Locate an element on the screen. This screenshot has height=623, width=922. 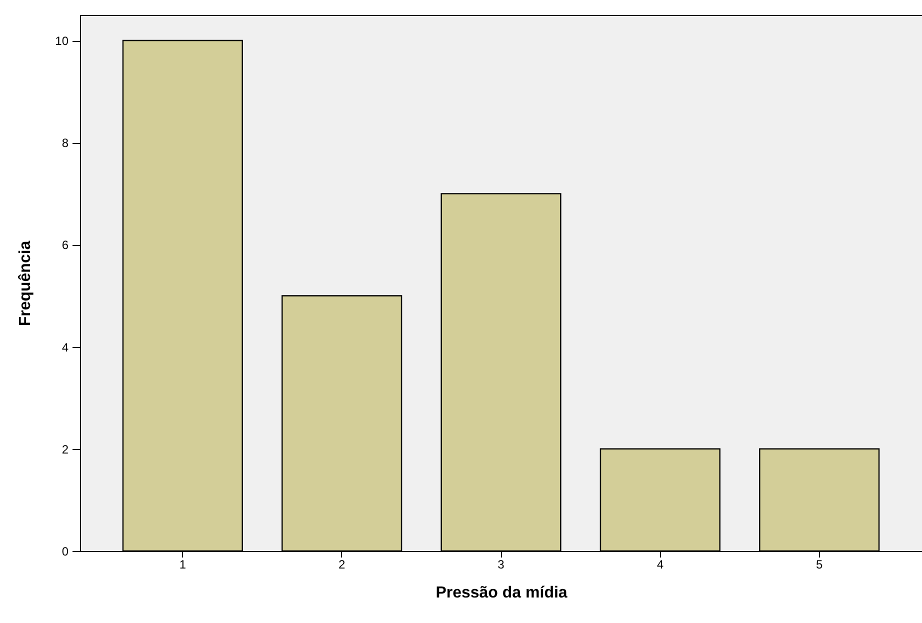
y-tick-label: 8 is located at coordinates (65, 143).